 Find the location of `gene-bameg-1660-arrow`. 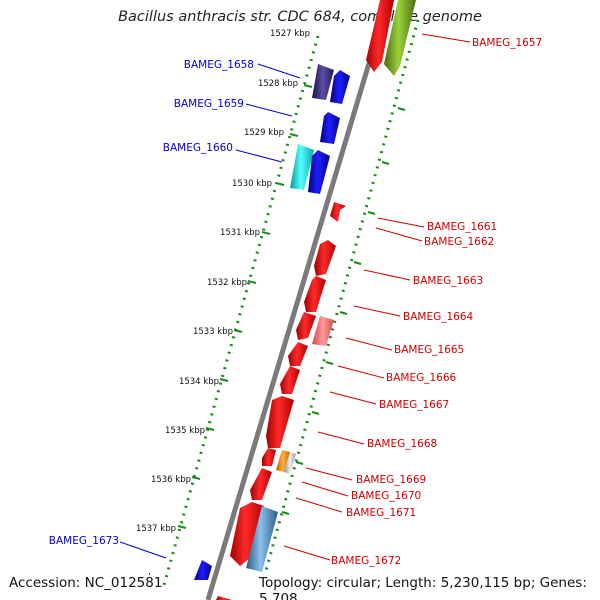

gene-bameg-1660-arrow is located at coordinates (302, 167).